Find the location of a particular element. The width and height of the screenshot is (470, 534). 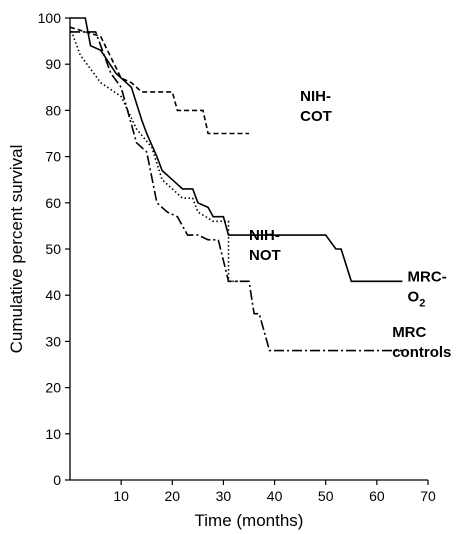

series-label-nih-cot: NIH- is located at coordinates (315, 96).